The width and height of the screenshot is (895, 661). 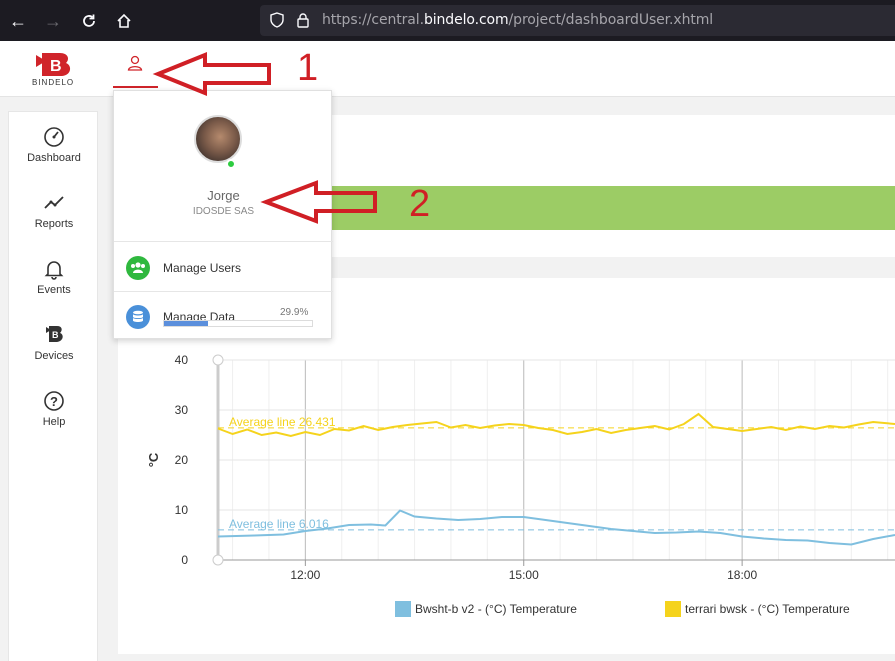 What do you see at coordinates (218, 560) in the screenshot?
I see `range-handle-bottom` at bounding box center [218, 560].